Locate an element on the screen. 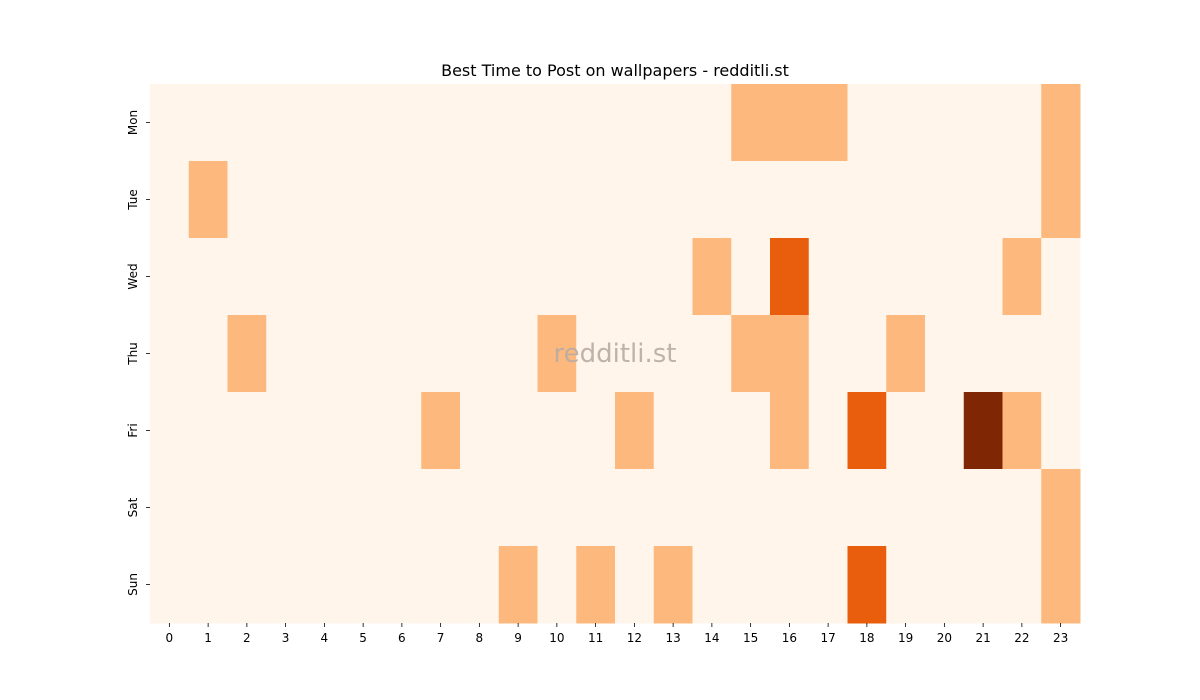 The height and width of the screenshot is (700, 1200). x-tick-label: 15 is located at coordinates (750, 638).